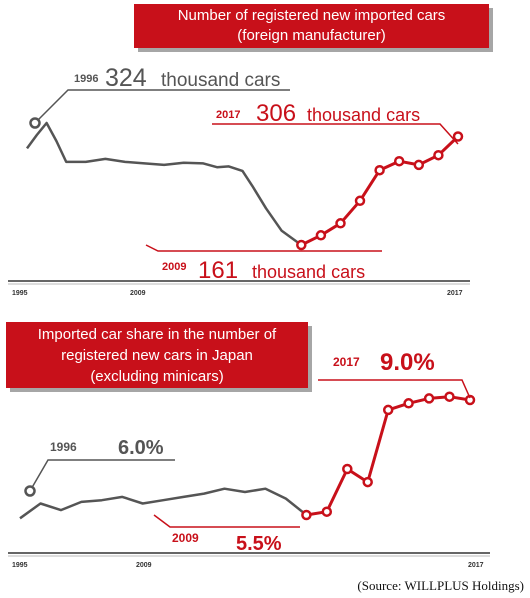 The height and width of the screenshot is (598, 530). What do you see at coordinates (157, 334) in the screenshot?
I see `chart2-title-line-1: Imported car share in the number of` at bounding box center [157, 334].